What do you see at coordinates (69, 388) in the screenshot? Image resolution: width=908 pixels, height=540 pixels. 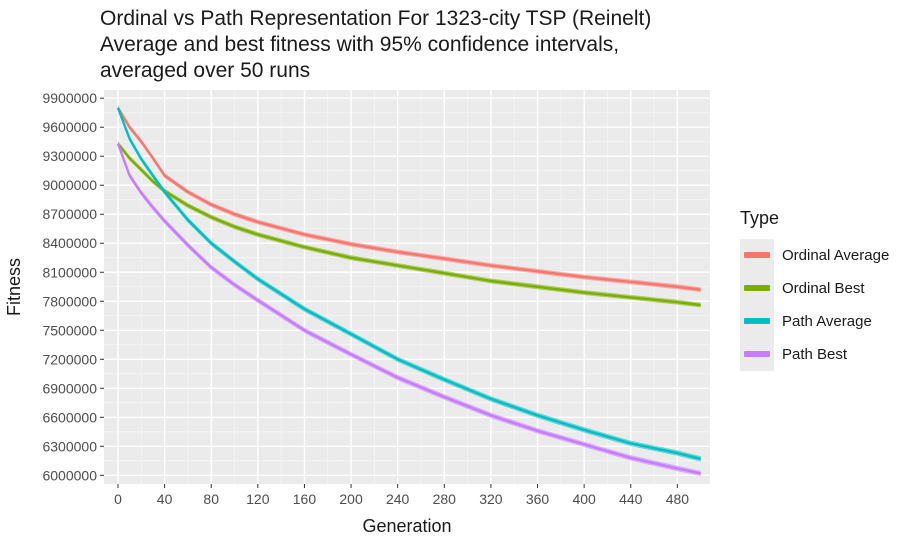 I see `y-tick-label: 6900000` at bounding box center [69, 388].